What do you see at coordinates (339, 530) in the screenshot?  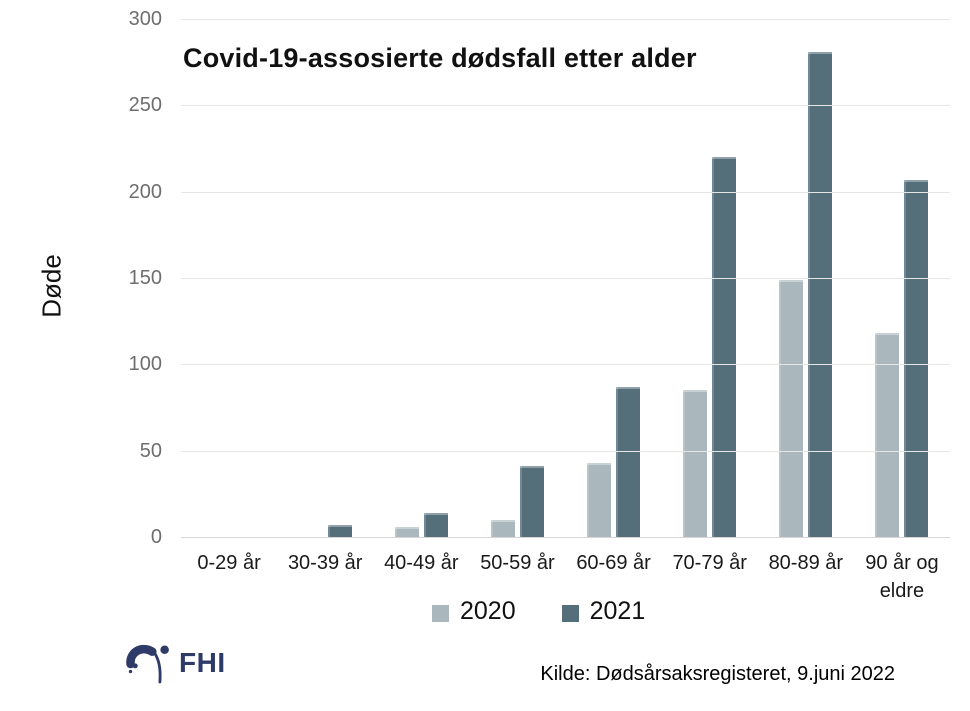 I see `bar-2021-30-39-år` at bounding box center [339, 530].